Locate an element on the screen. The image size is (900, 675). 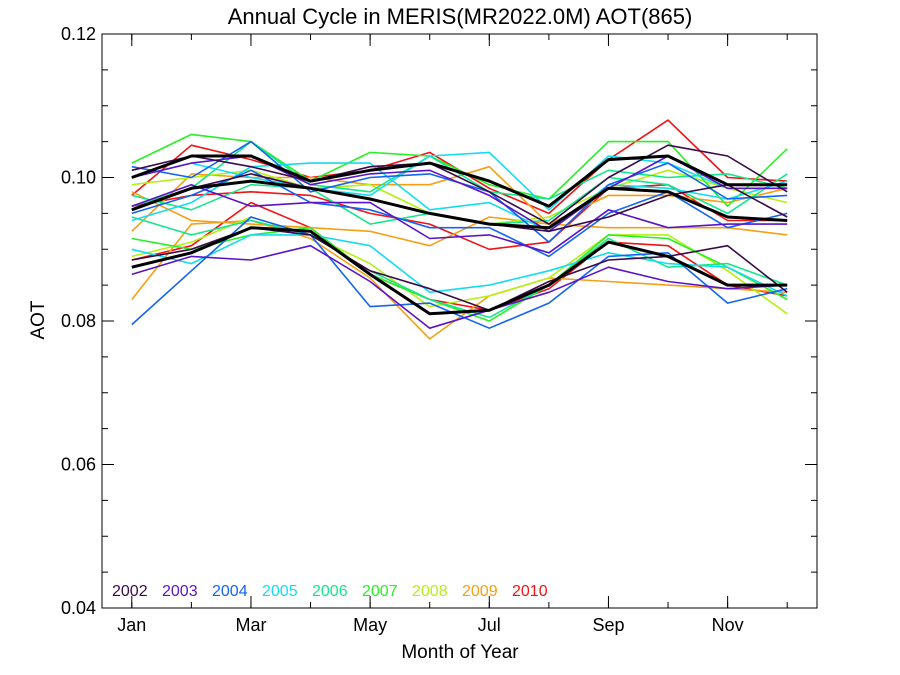
y-axis-label: AOT is located at coordinates (38, 319).